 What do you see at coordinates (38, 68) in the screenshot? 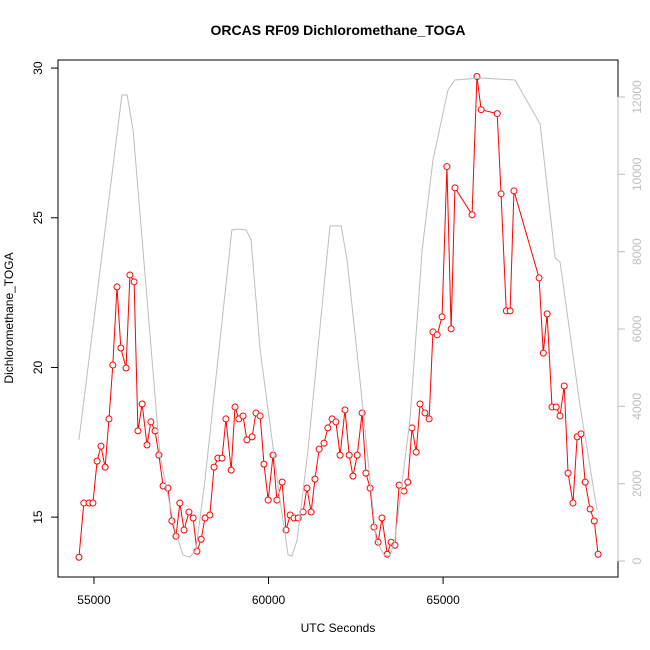
I see `y-tick-label: 30` at bounding box center [38, 68].